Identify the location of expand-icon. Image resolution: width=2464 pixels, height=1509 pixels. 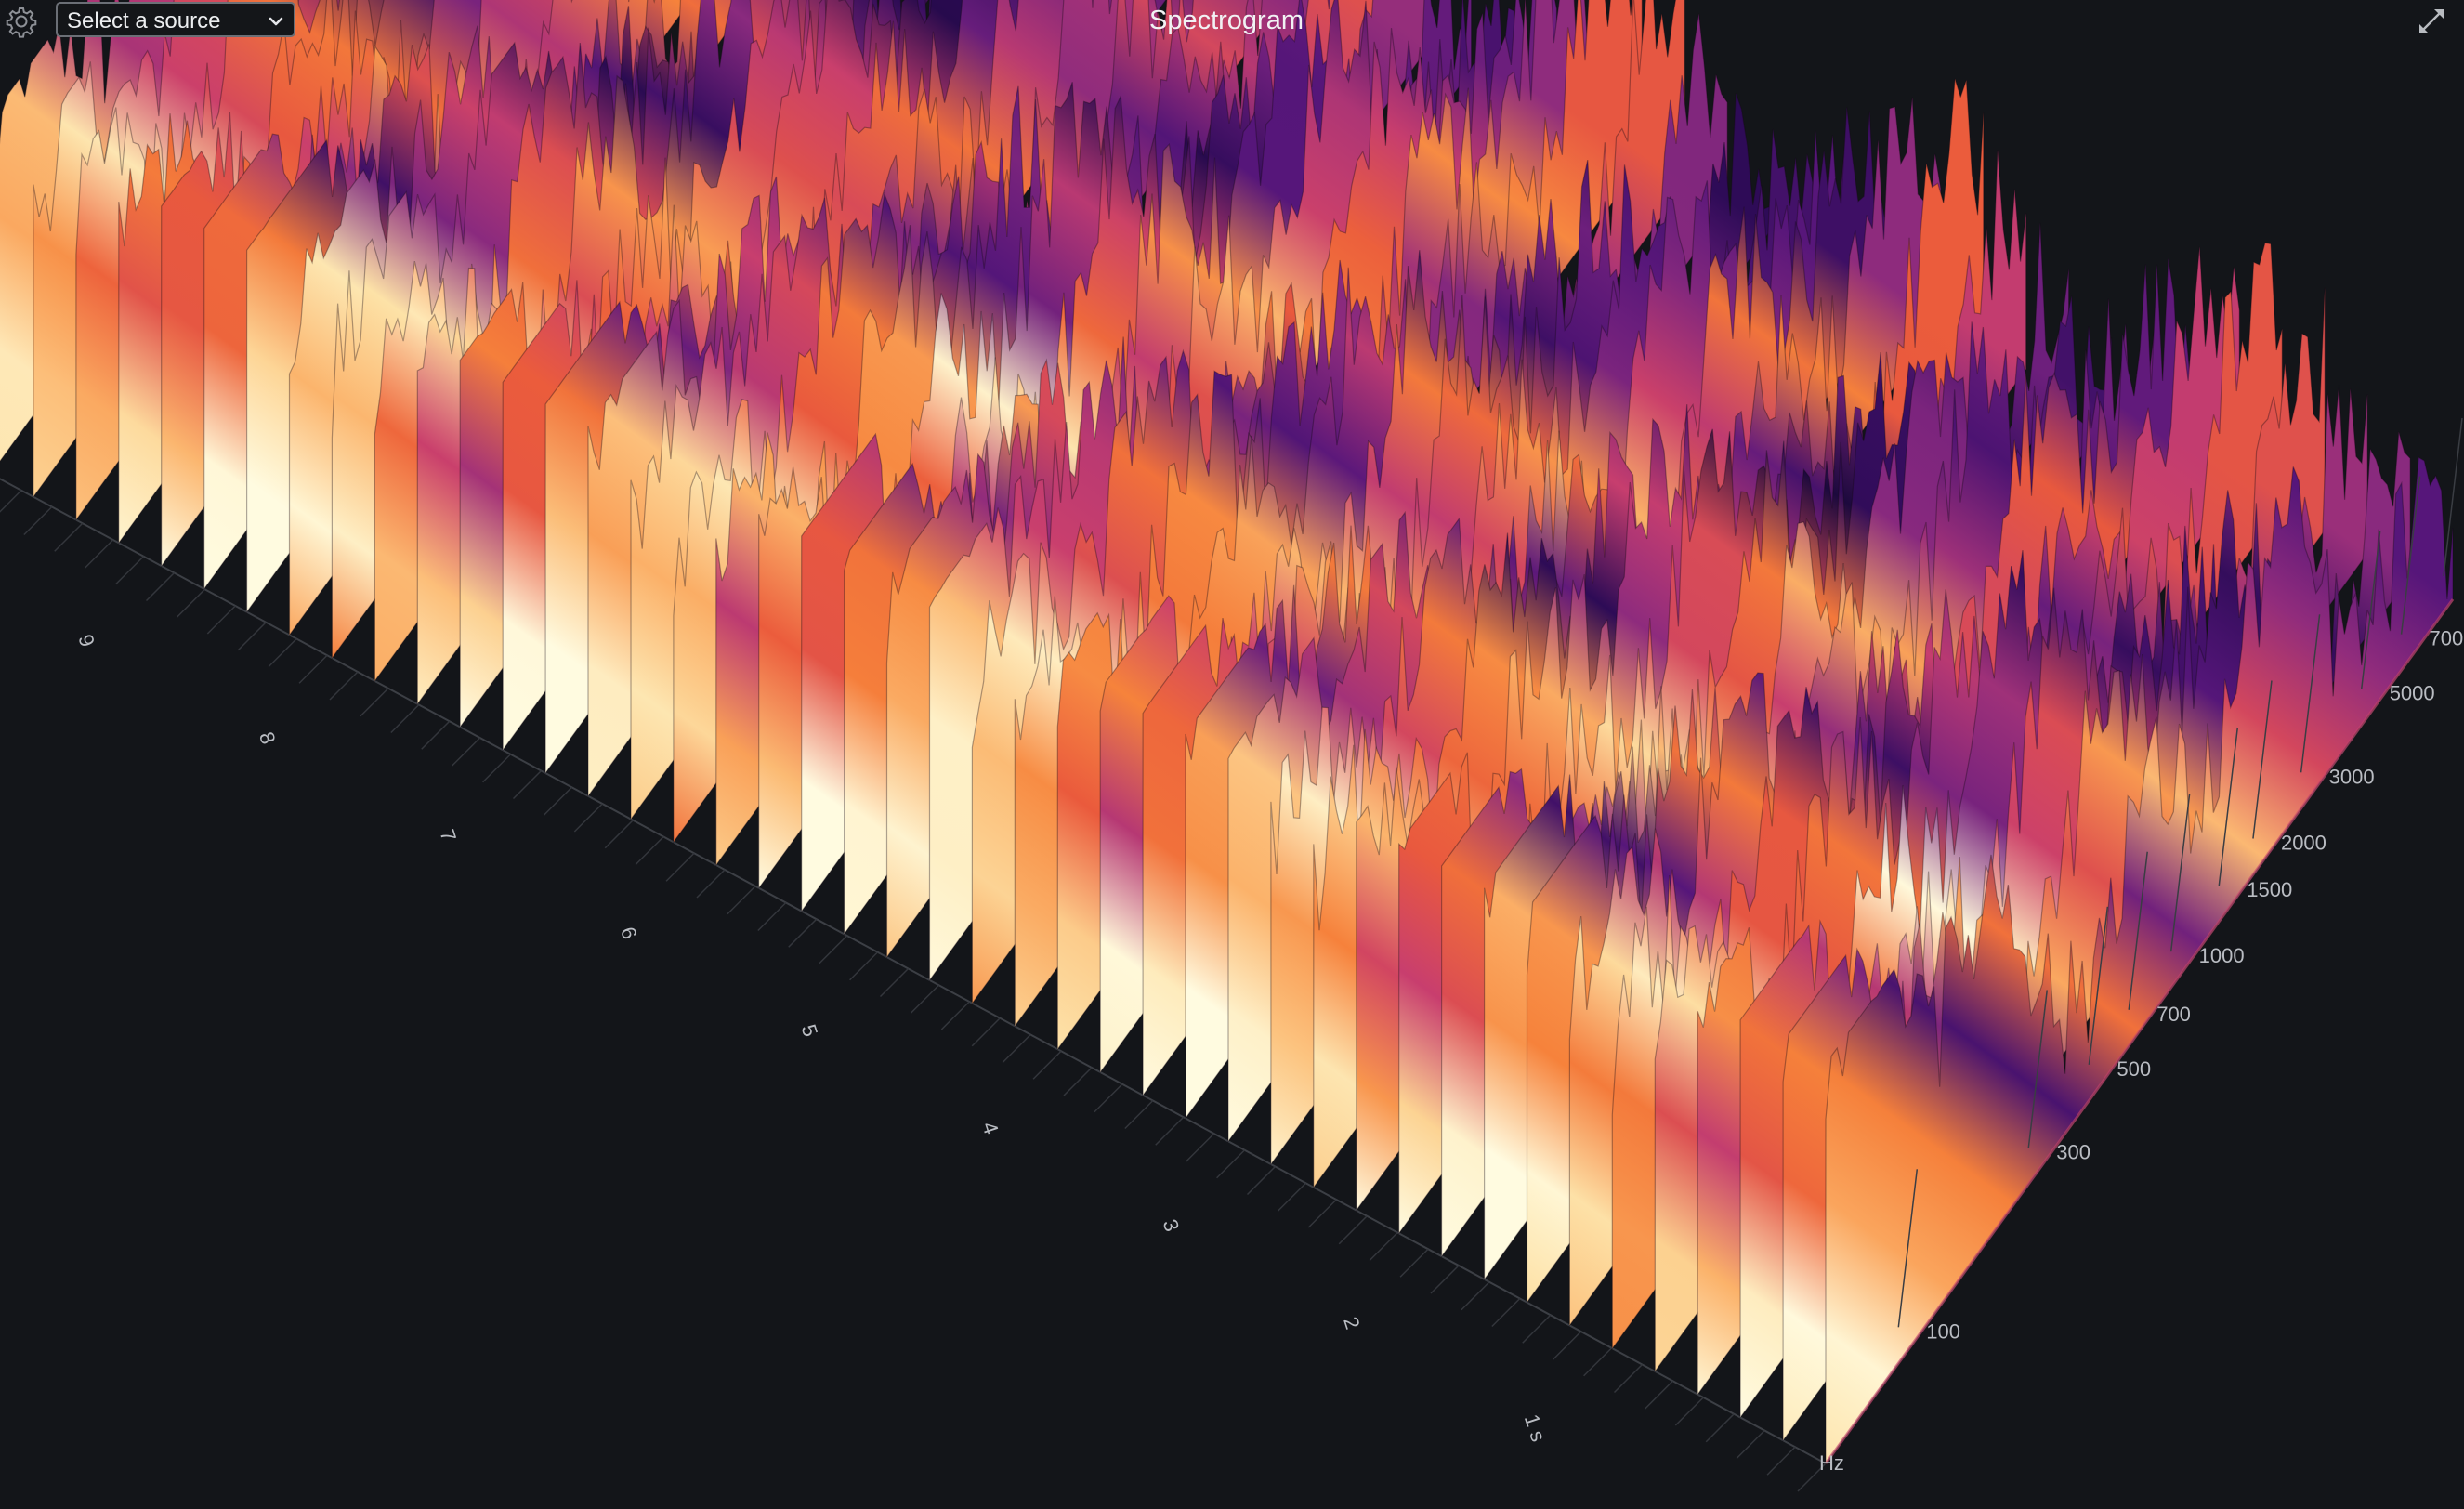
(2432, 21).